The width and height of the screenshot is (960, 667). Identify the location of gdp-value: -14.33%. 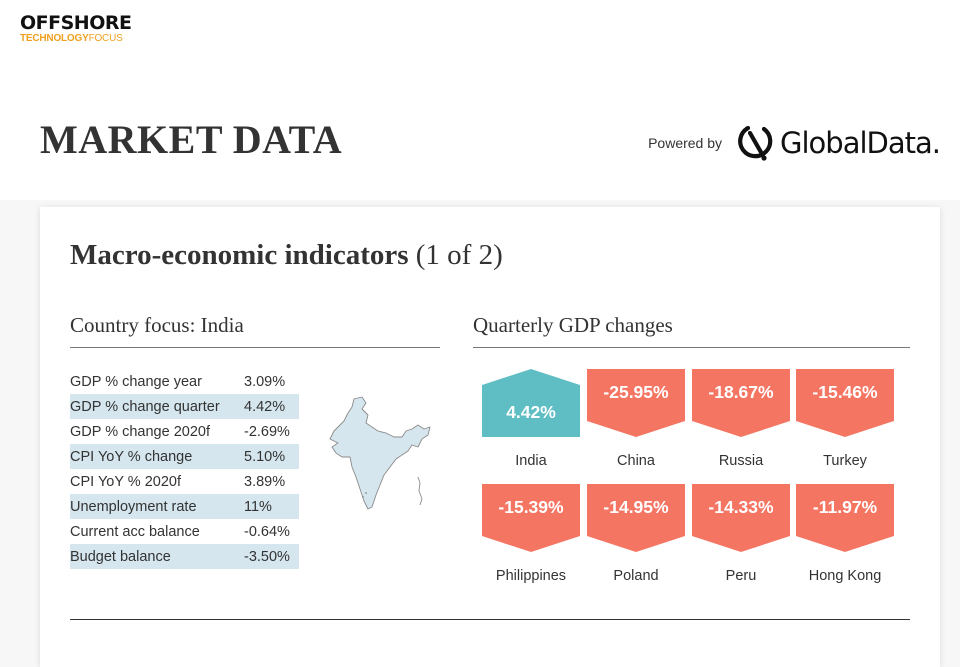
(741, 507).